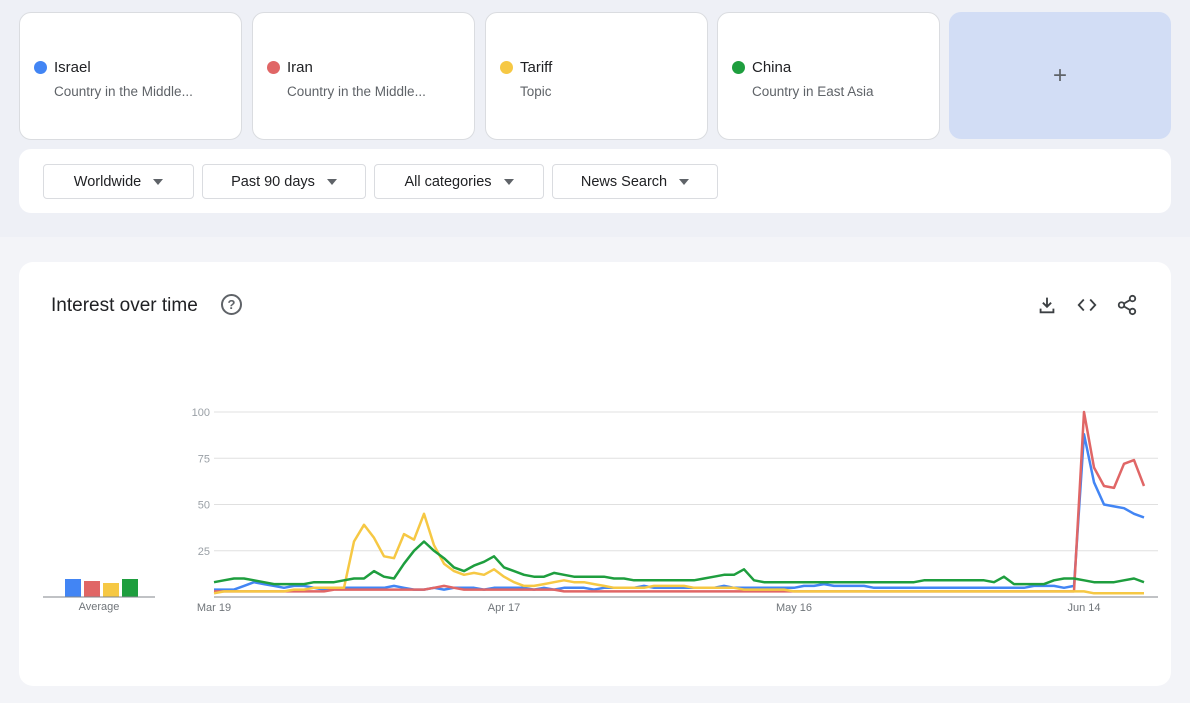 This screenshot has height=703, width=1190. I want to click on term-card-tariff: Tariff Topic, so click(596, 76).